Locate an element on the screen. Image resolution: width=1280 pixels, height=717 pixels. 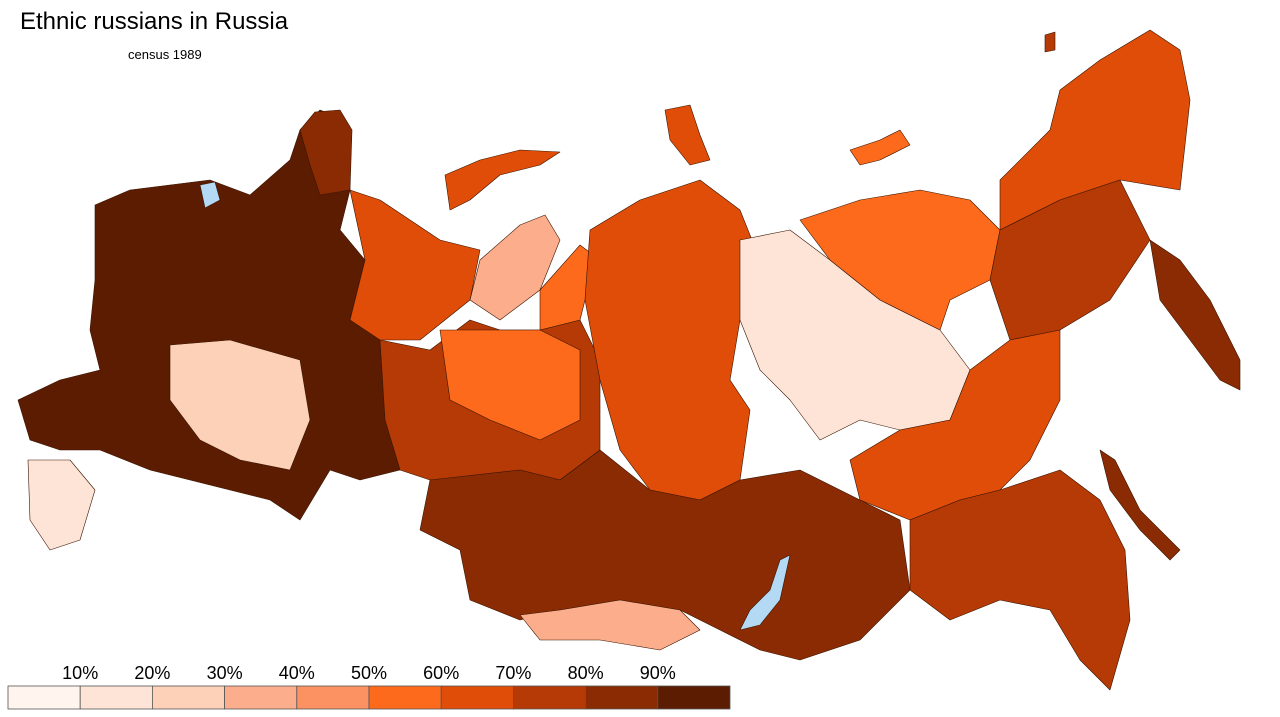
region-taymyr is located at coordinates (502, 180).